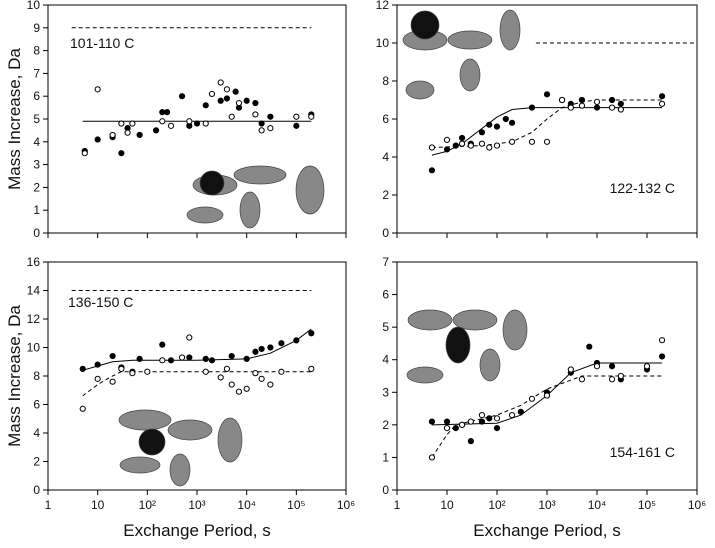 The image size is (715, 548). Describe the element at coordinates (383, 6) in the screenshot. I see `y-tick-label: 12` at that location.